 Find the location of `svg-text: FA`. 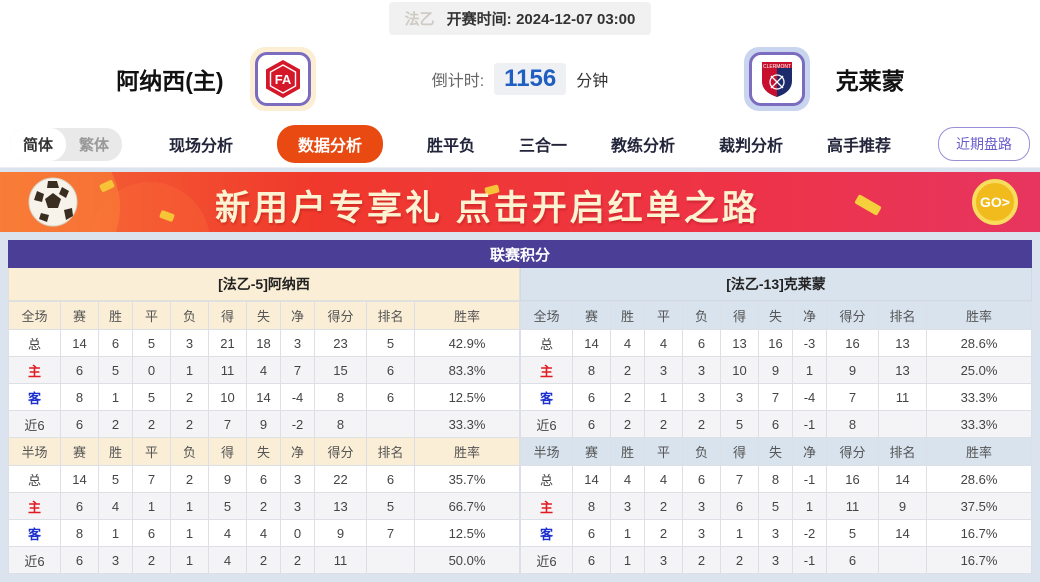

svg-text: FA is located at coordinates (282, 79).